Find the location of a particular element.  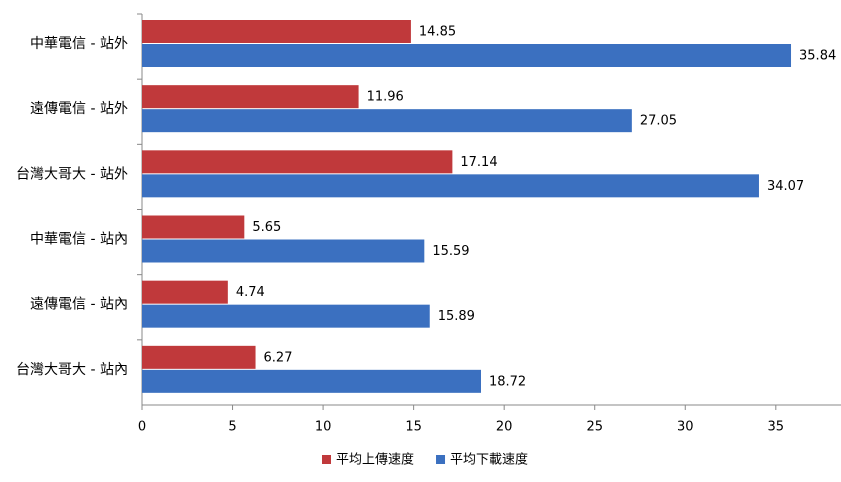

data-label: 11.96 is located at coordinates (385, 97).